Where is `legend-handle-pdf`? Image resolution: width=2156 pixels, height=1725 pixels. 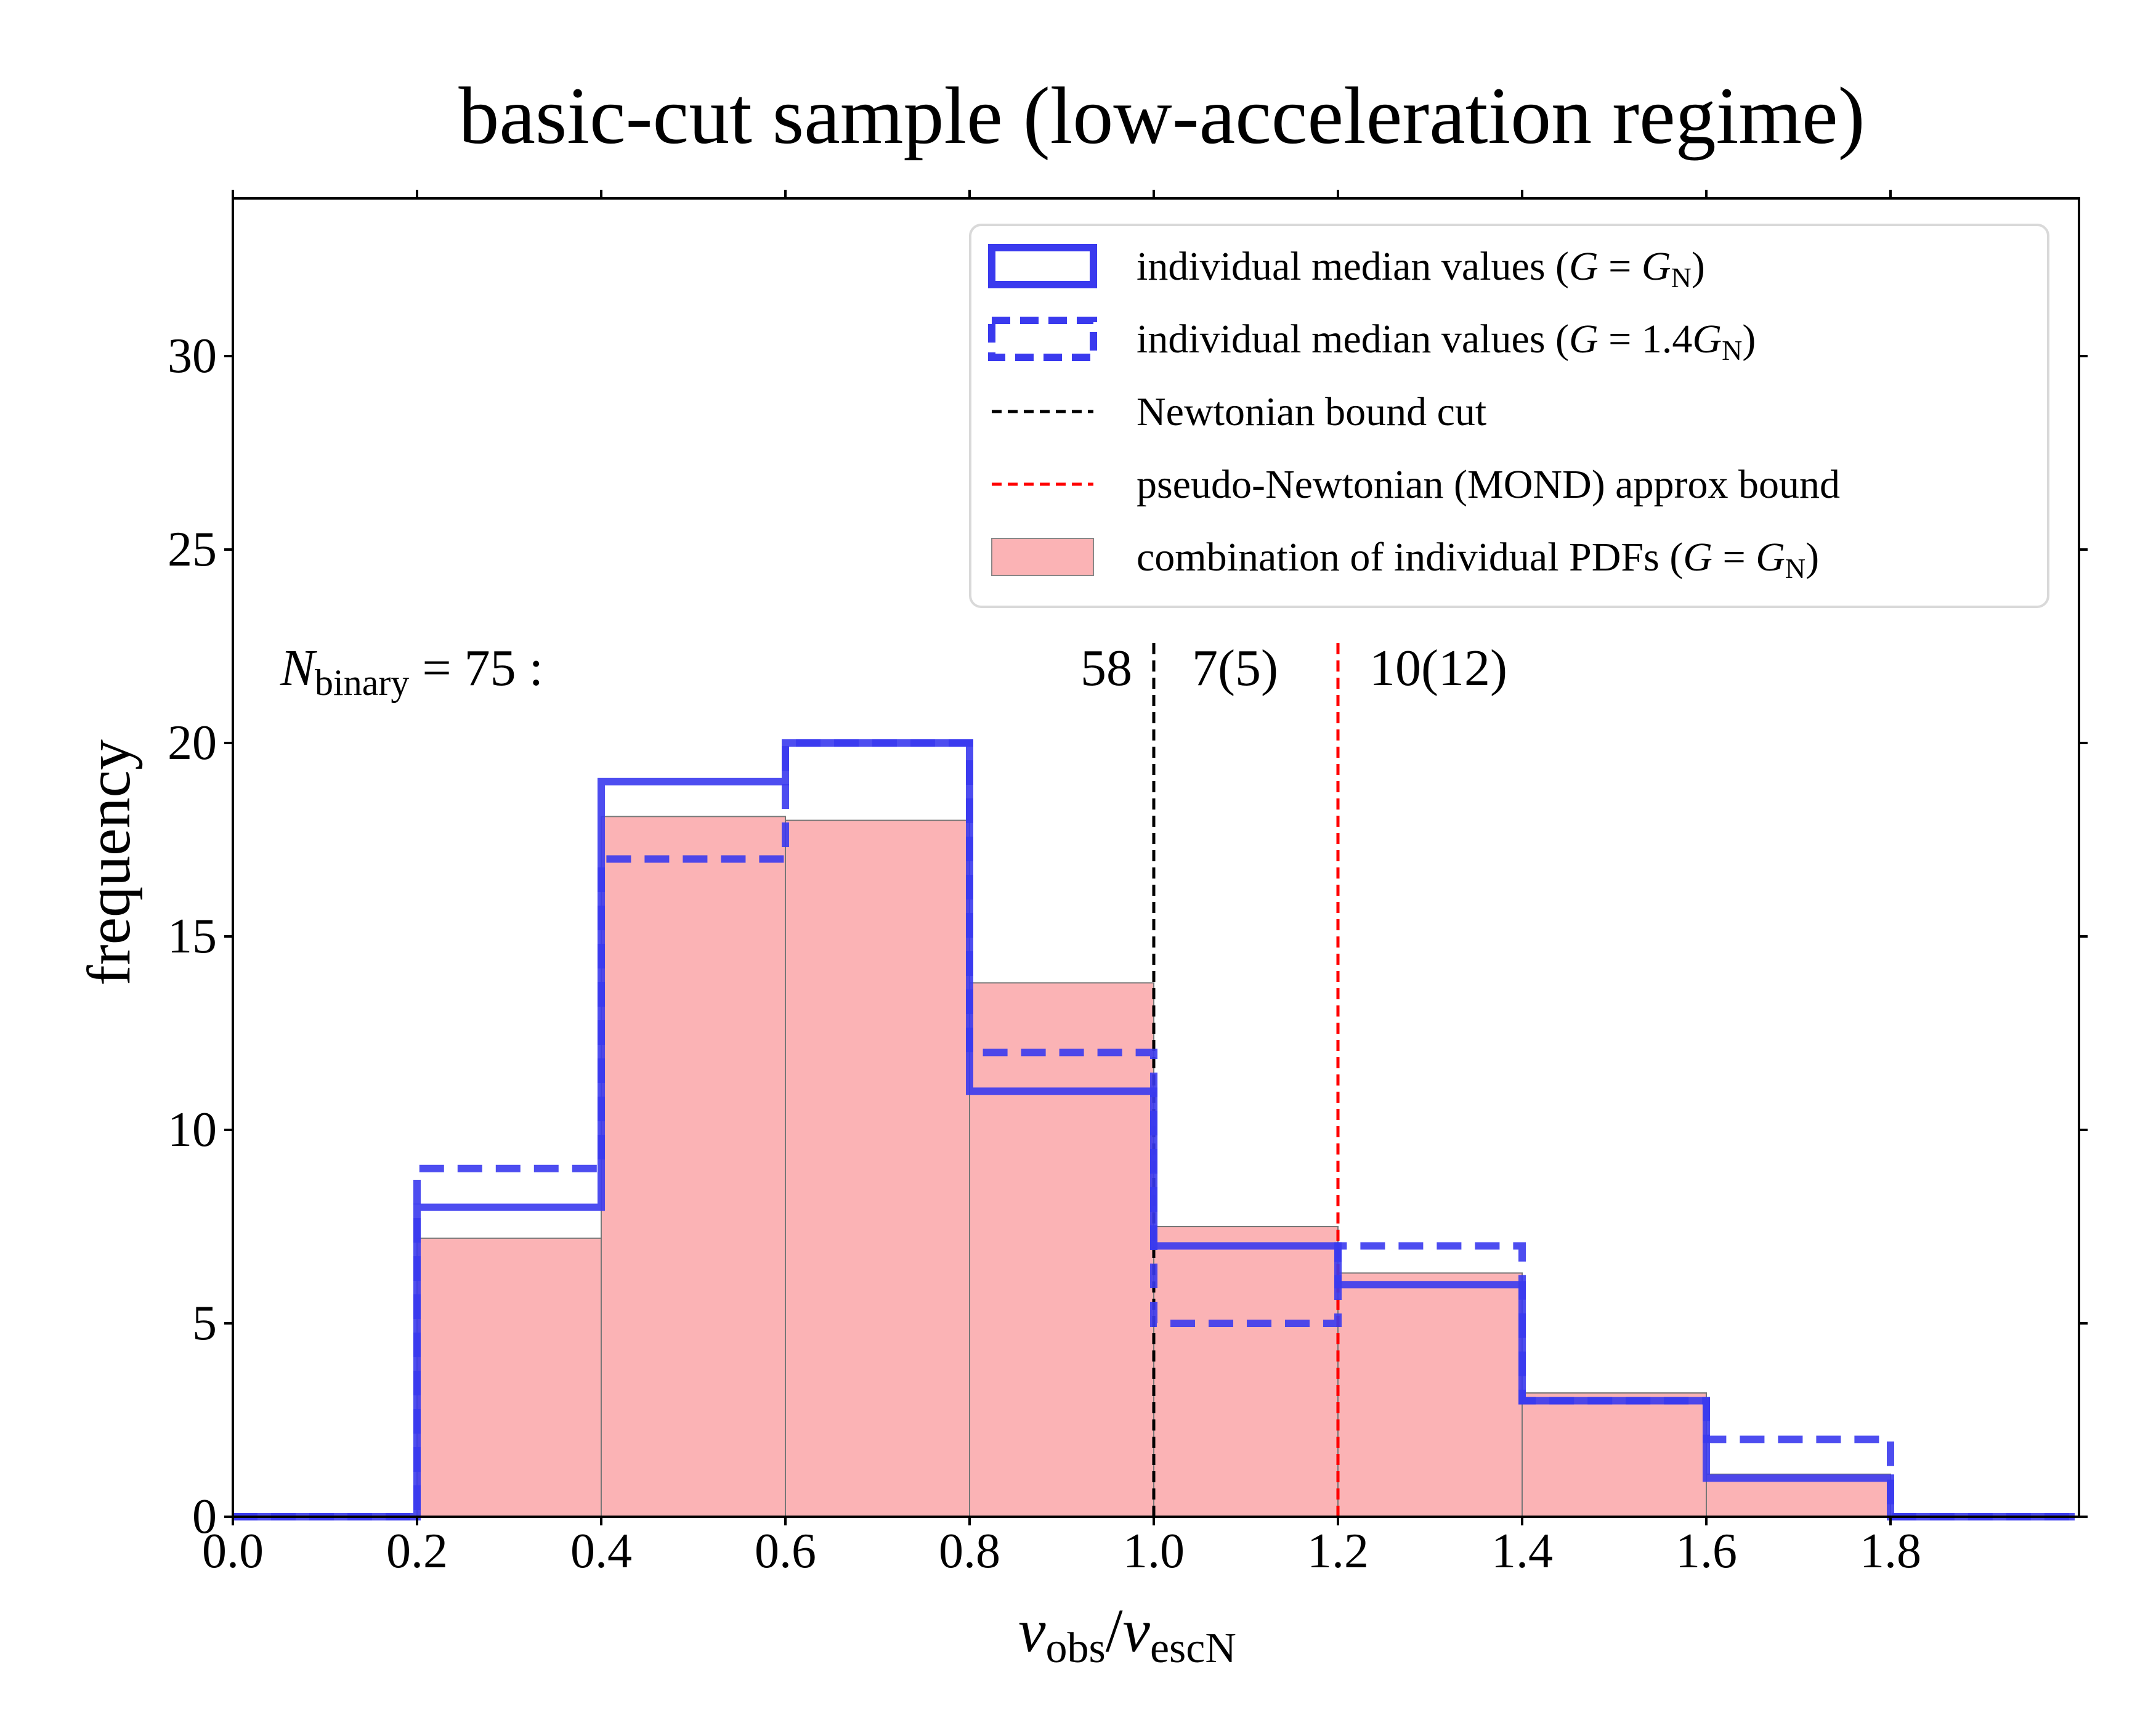 legend-handle-pdf is located at coordinates (1042, 557).